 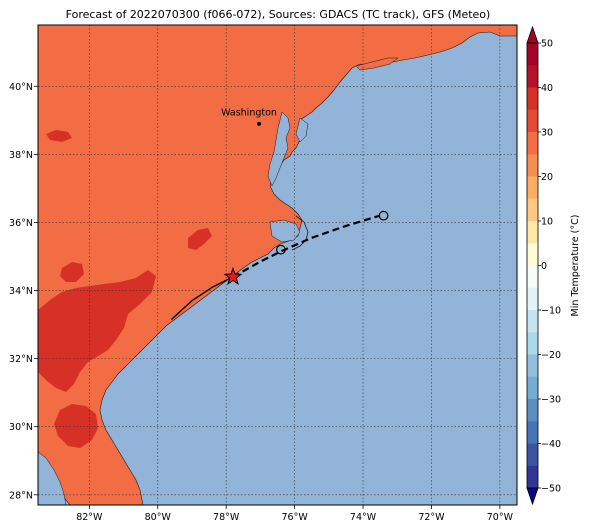 I want to click on gulf-of-mexico, so click(x=52, y=478).